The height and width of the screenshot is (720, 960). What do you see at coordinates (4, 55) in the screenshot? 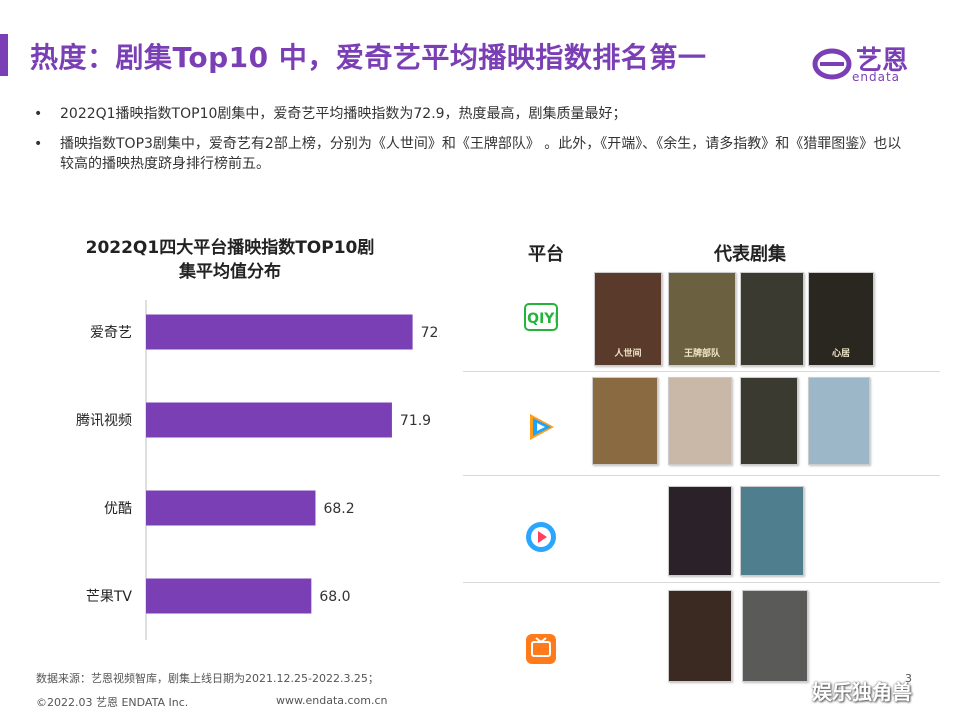
I see `title-accent-bar` at bounding box center [4, 55].